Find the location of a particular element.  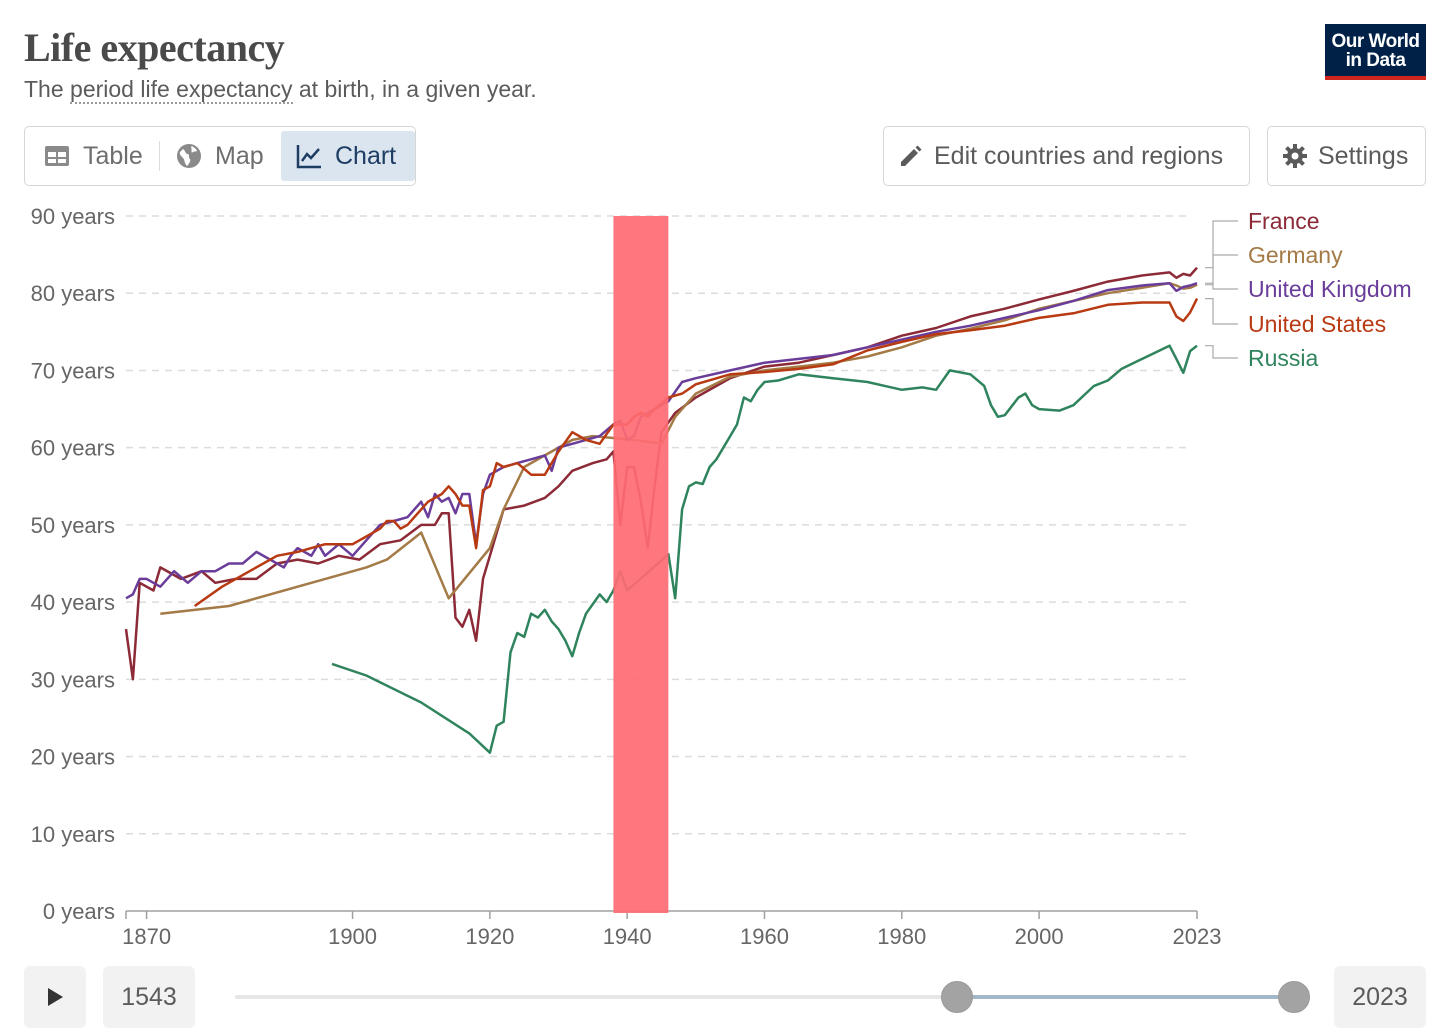

timeline-track is located at coordinates (765, 997).